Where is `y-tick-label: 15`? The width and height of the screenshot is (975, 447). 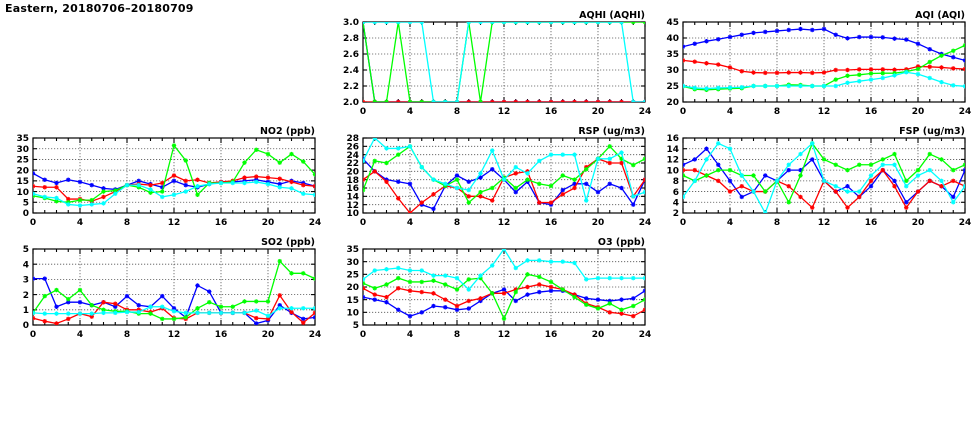
y-tick-label: 15 is located at coordinates (22, 182).